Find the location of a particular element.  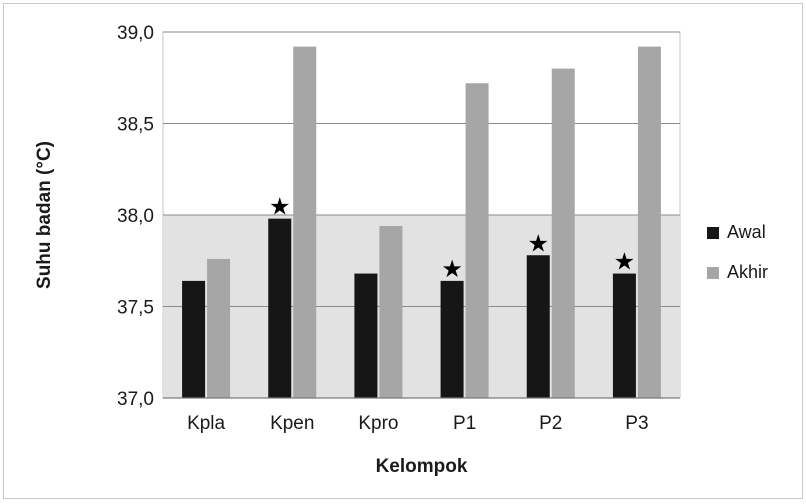

x-tick-label: P3 is located at coordinates (636, 423).